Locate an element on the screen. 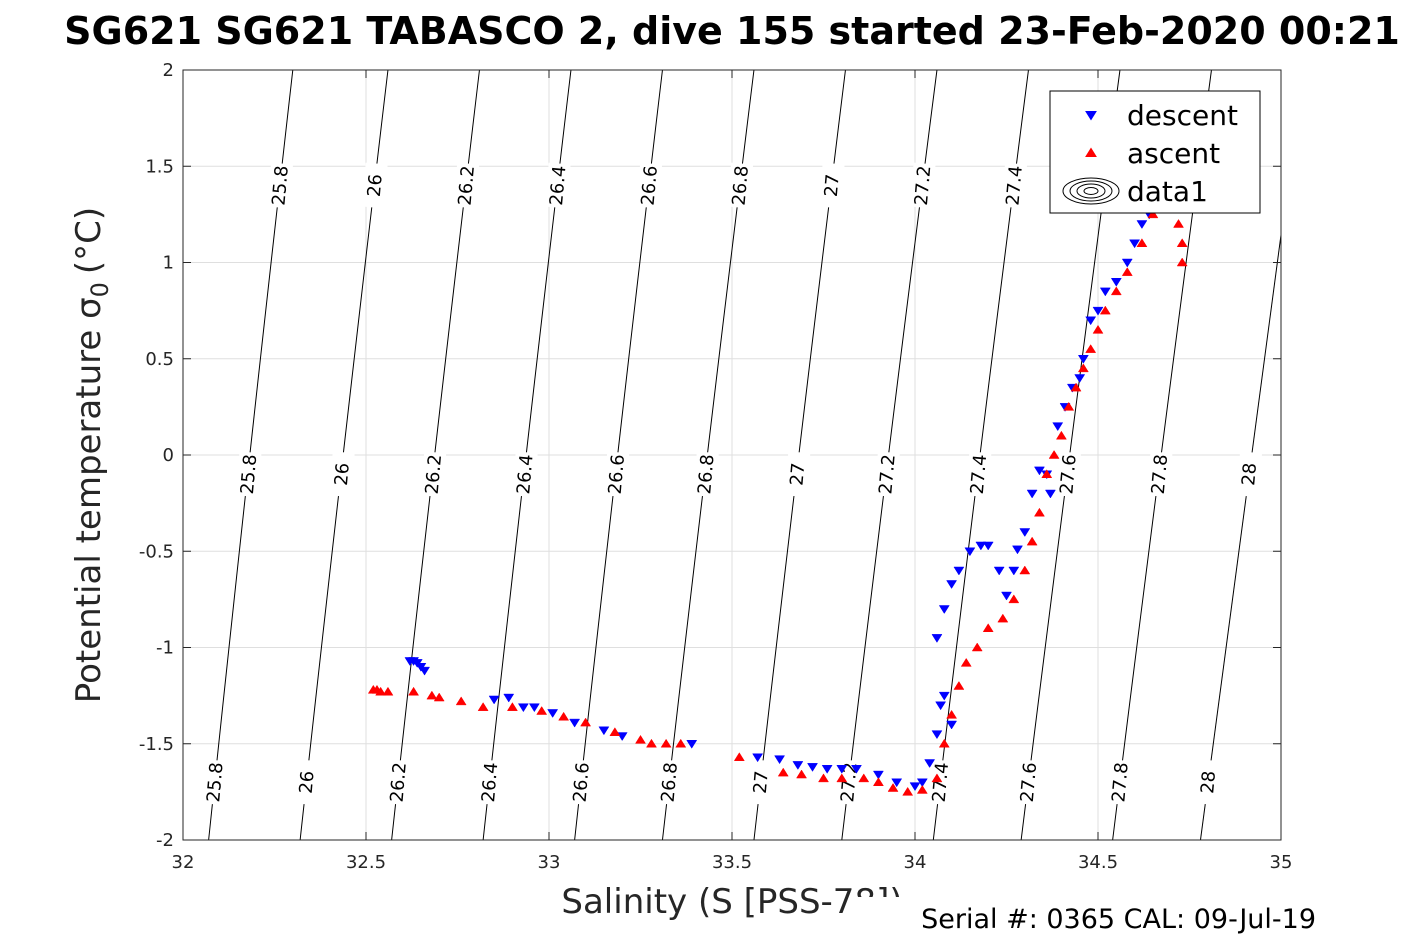 This screenshot has width=1417, height=945. density-contour-label: 27 is located at coordinates (797, 474).